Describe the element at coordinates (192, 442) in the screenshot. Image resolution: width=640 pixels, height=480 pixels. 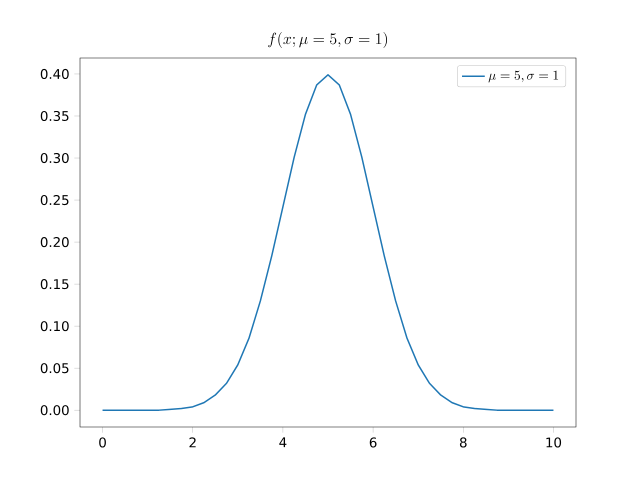
I see `x-tick-label: 2` at that location.